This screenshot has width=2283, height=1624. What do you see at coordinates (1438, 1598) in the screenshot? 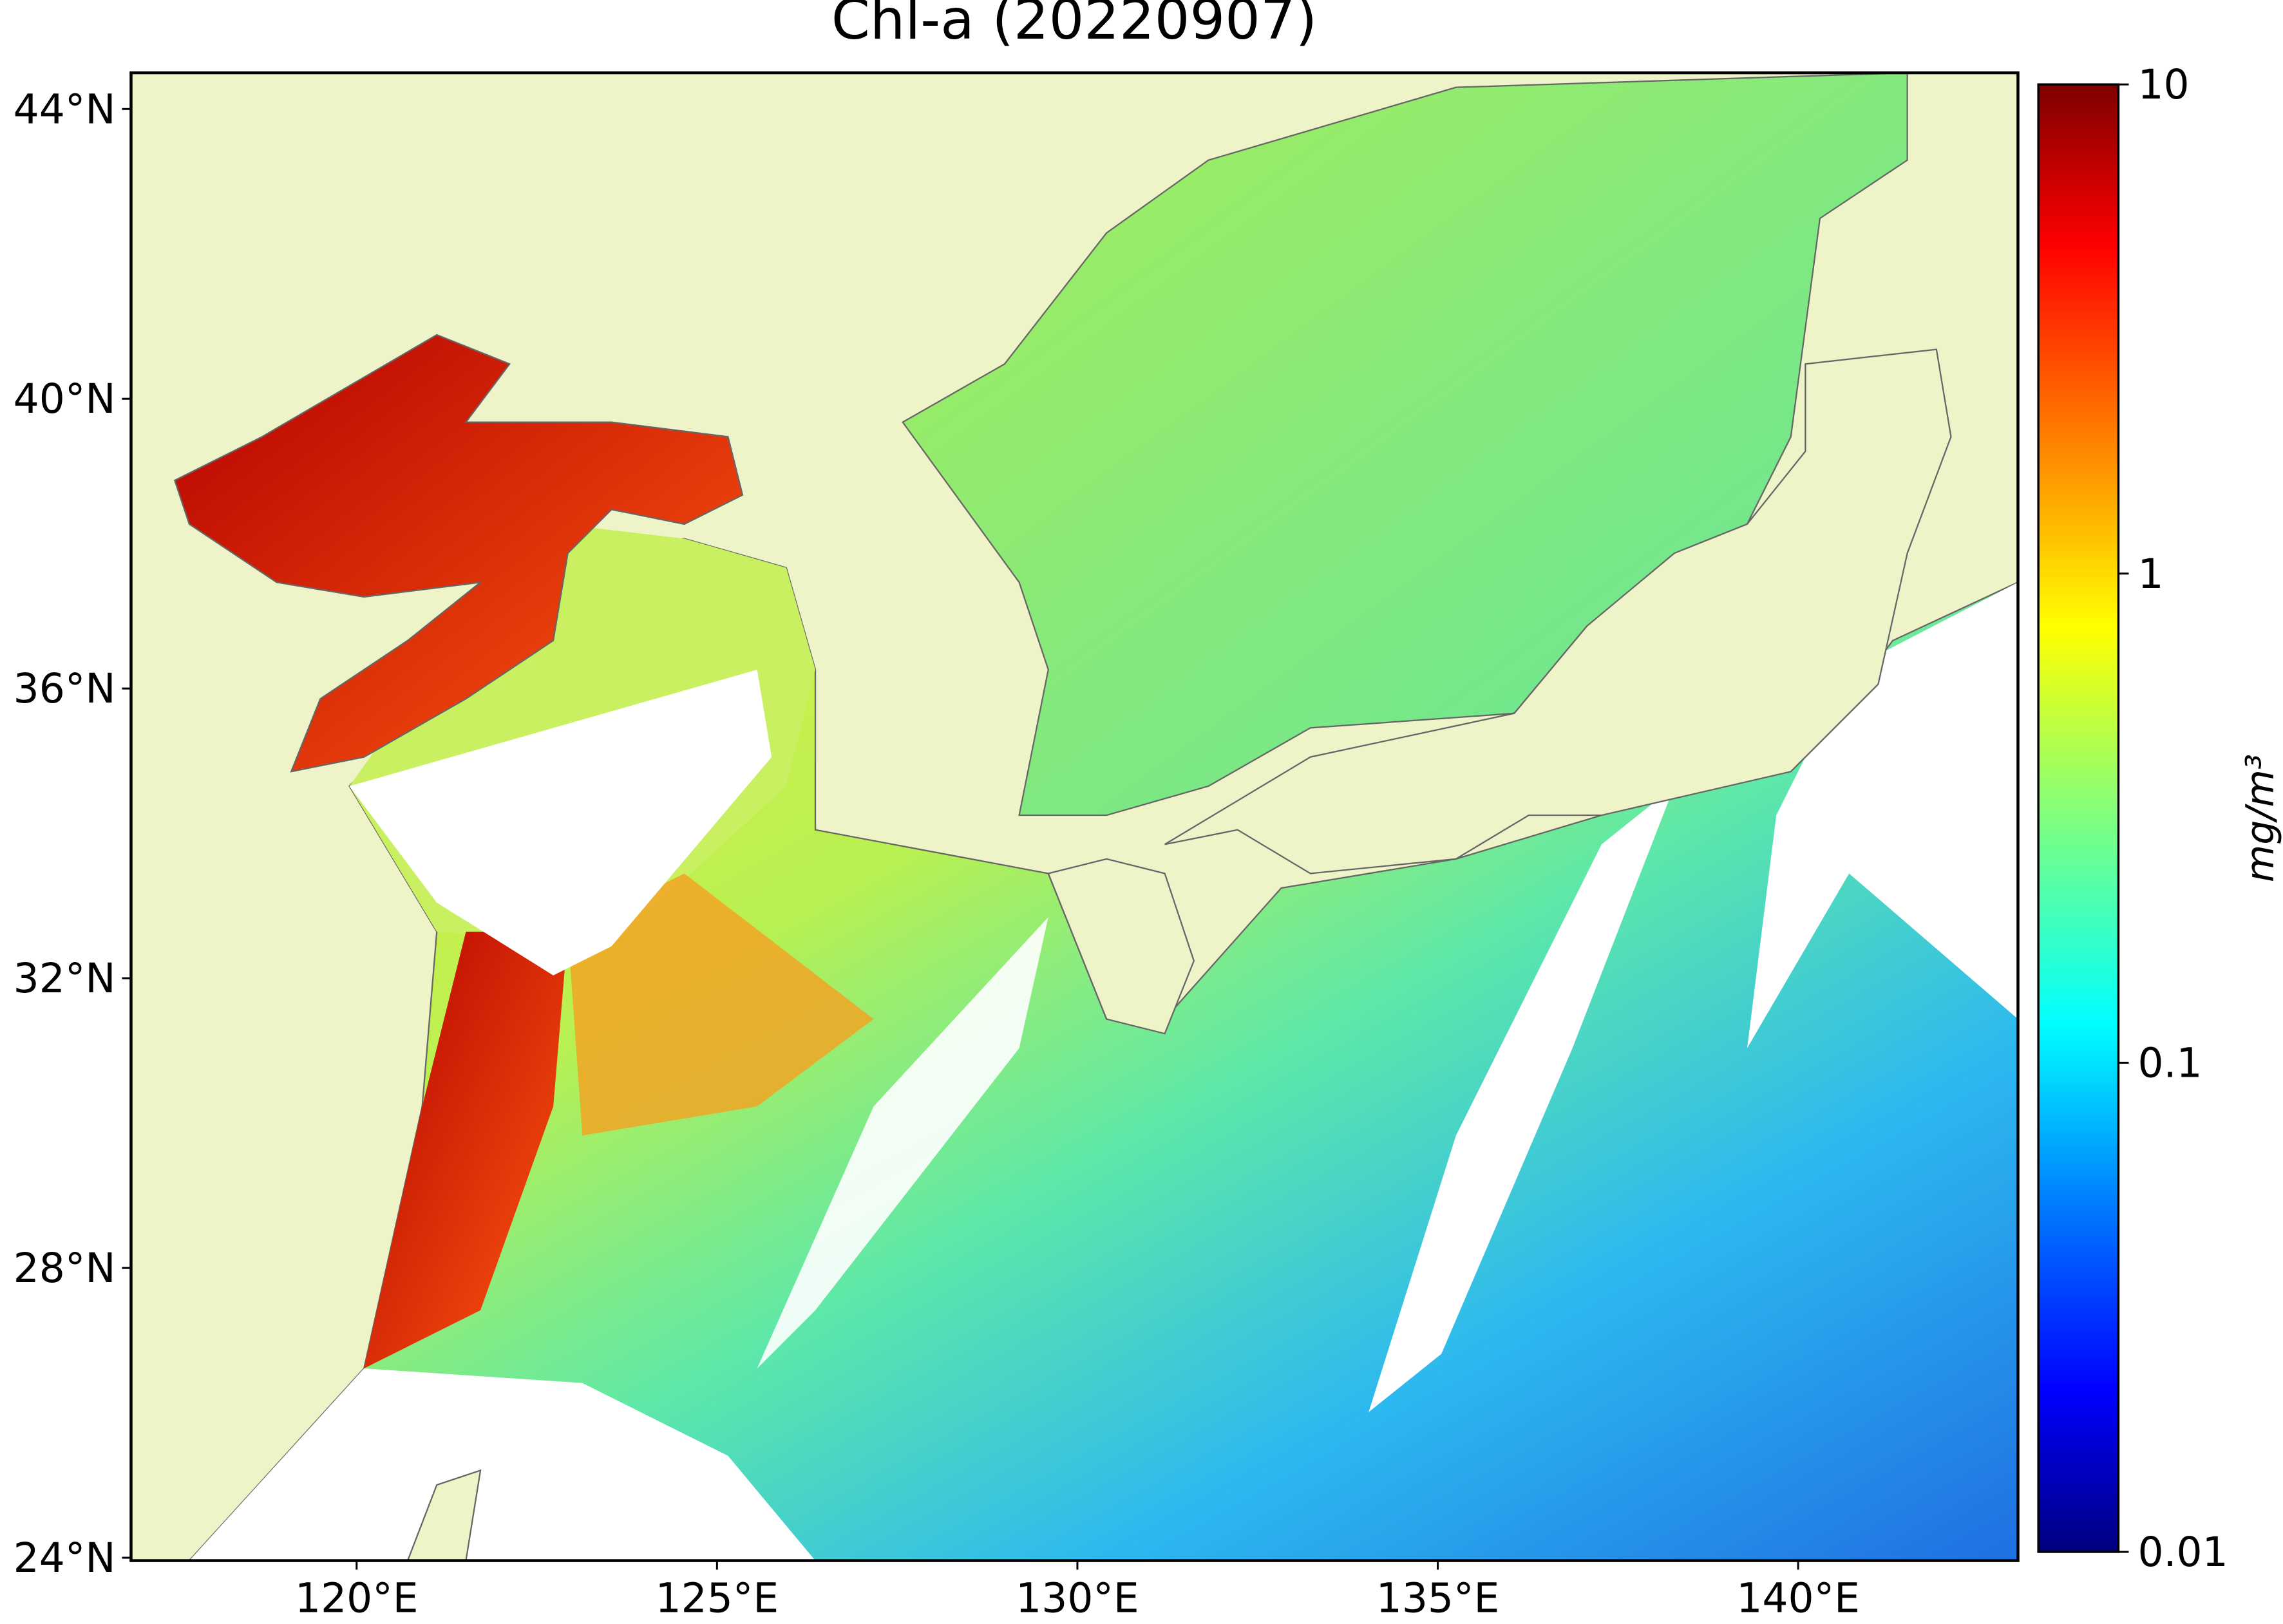
I see `x-tick-label: 135°E` at bounding box center [1438, 1598].